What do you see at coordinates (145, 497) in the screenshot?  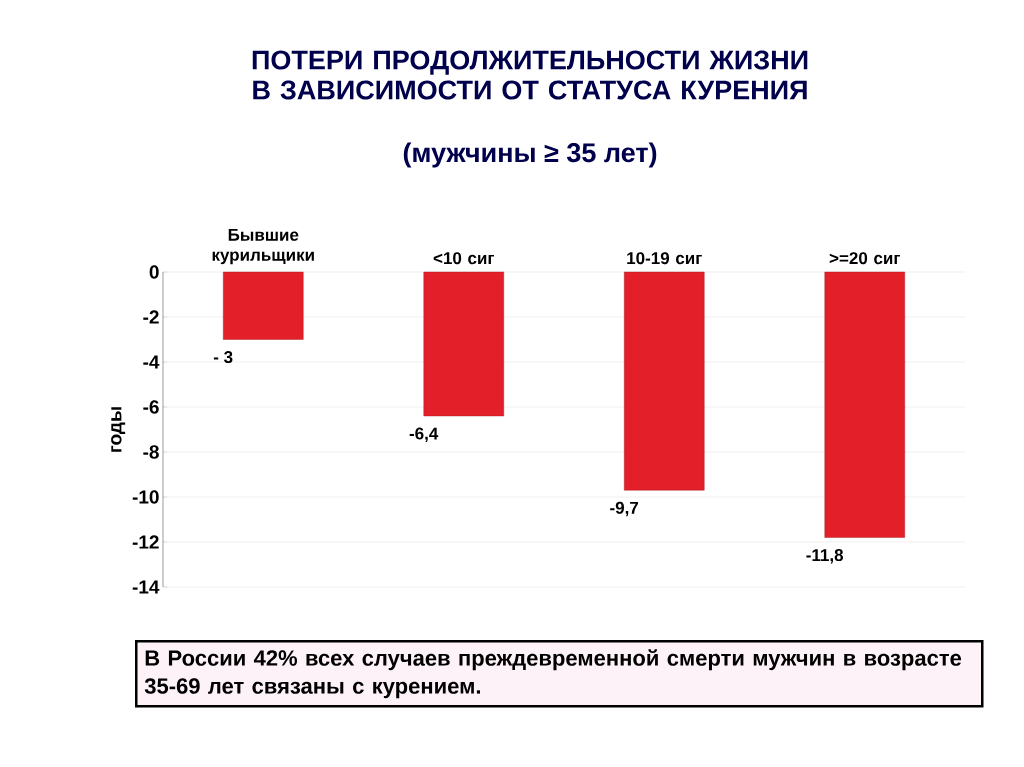 I see `y-tick-label: -10` at bounding box center [145, 497].